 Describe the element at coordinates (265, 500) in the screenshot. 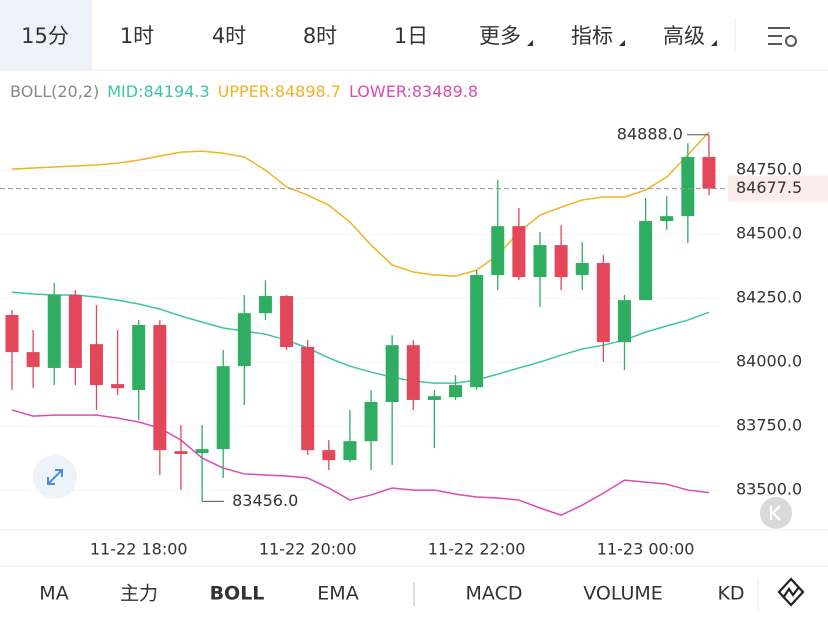

I see `annotation-label: 83456.0` at that location.